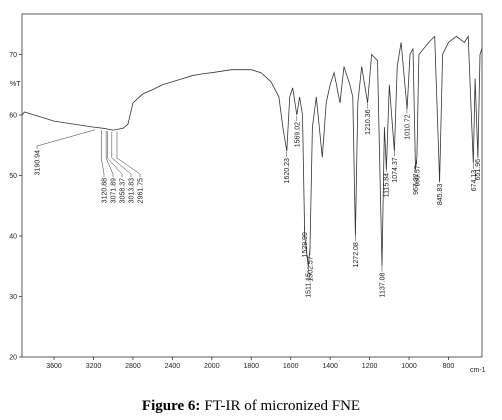 The width and height of the screenshot is (502, 420). Describe the element at coordinates (13, 237) in the screenshot. I see `y-tick-label: 40` at that location.